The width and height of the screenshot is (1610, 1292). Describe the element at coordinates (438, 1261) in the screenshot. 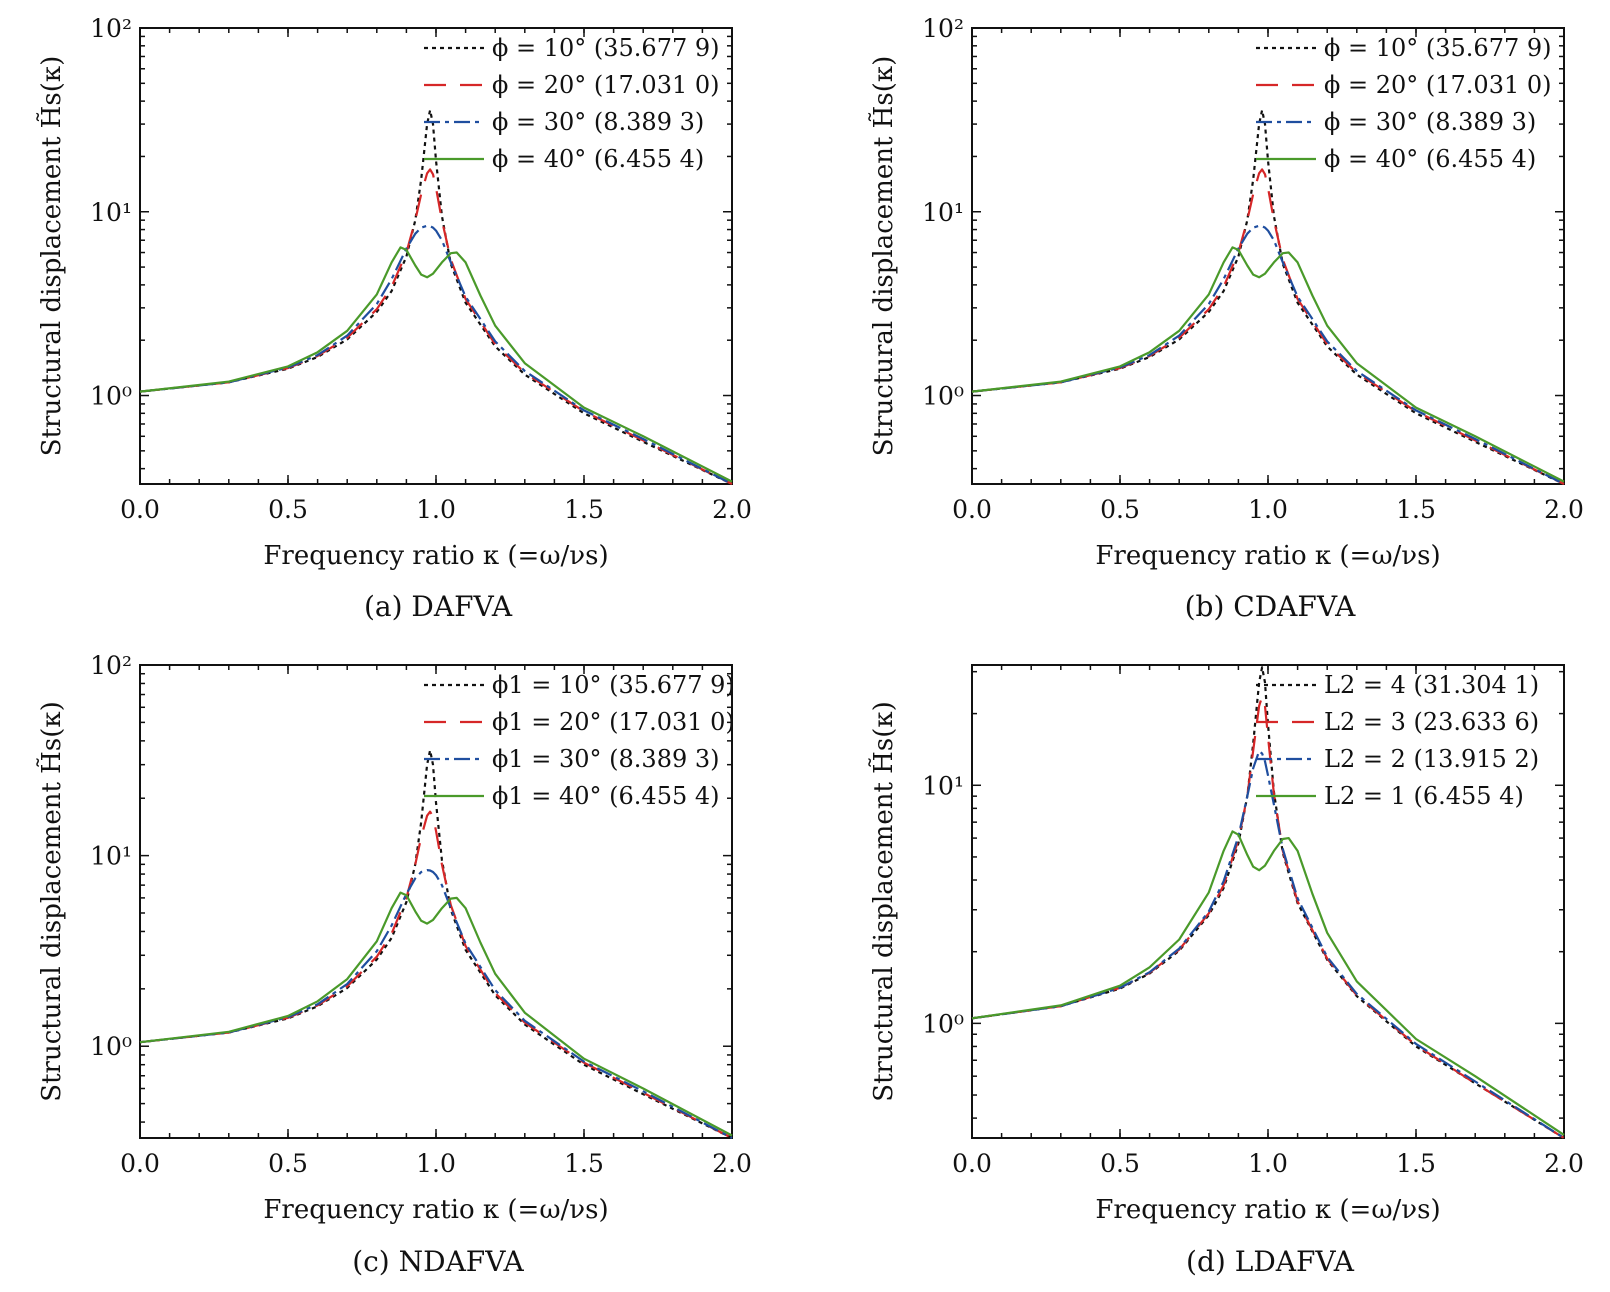

I see `panel-caption: (c) NDAFVA` at that location.